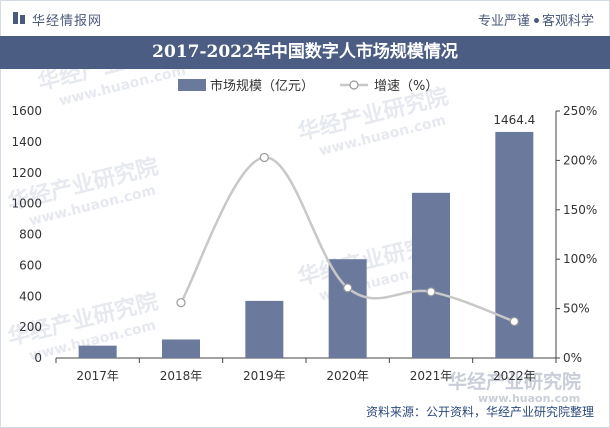 Image resolution: width=610 pixels, height=428 pixels. Describe the element at coordinates (26, 173) in the screenshot. I see `y-left-tick-label: 1200` at that location.